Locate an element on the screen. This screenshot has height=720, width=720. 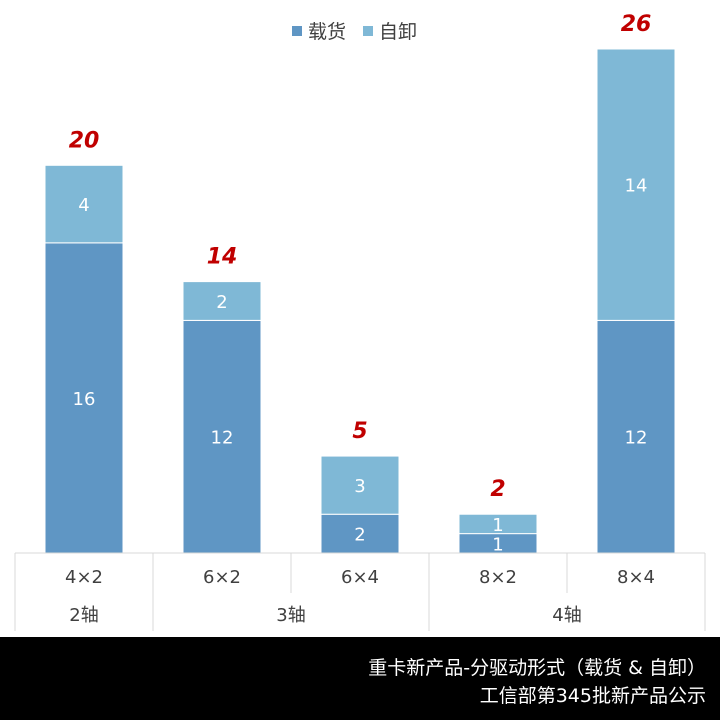
data-label-1-1: 2 is located at coordinates (221, 302).